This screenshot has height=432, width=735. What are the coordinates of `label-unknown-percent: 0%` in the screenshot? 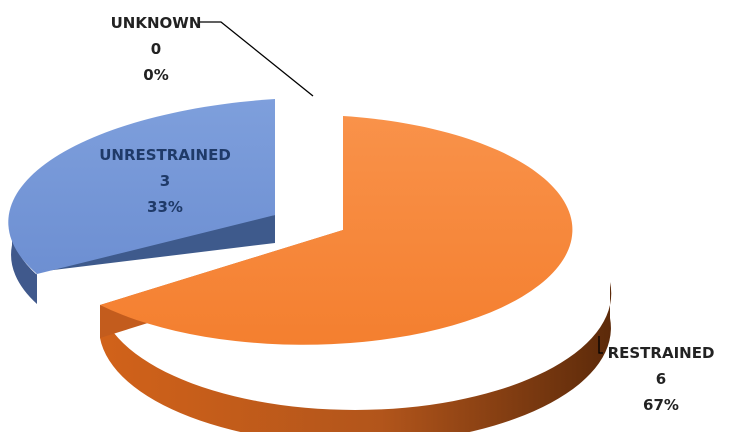 It's located at (155, 75).